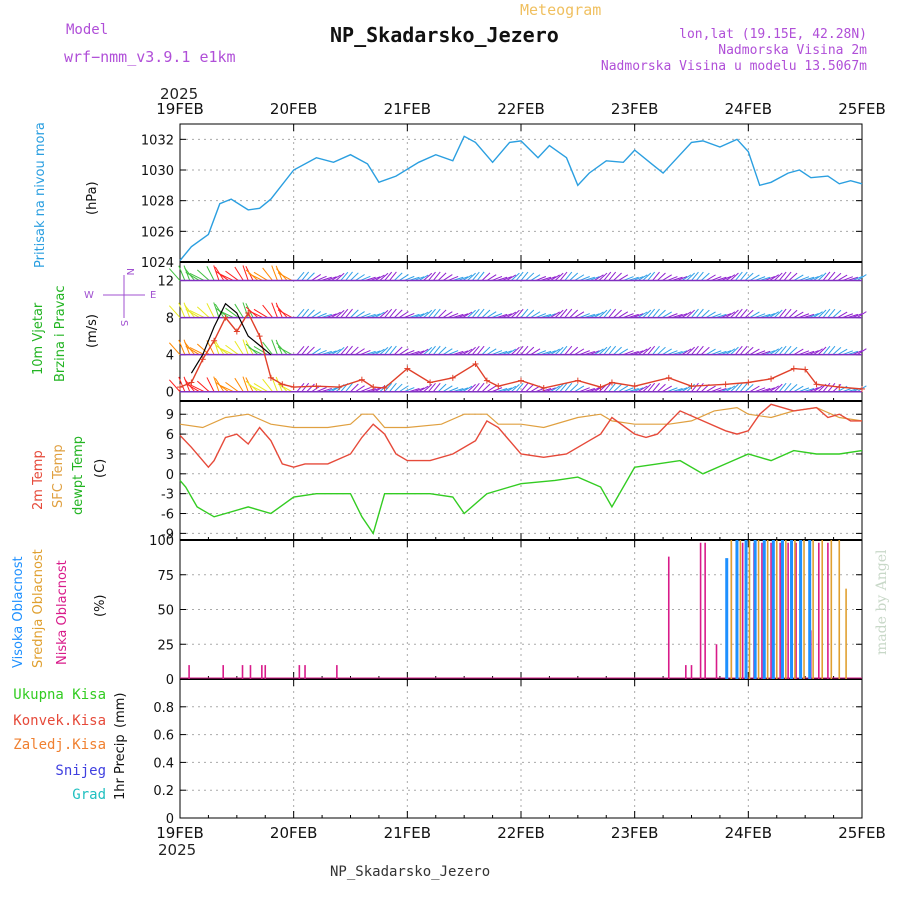 The image size is (900, 900). I want to click on y-tick-label: -3, so click(167, 495).